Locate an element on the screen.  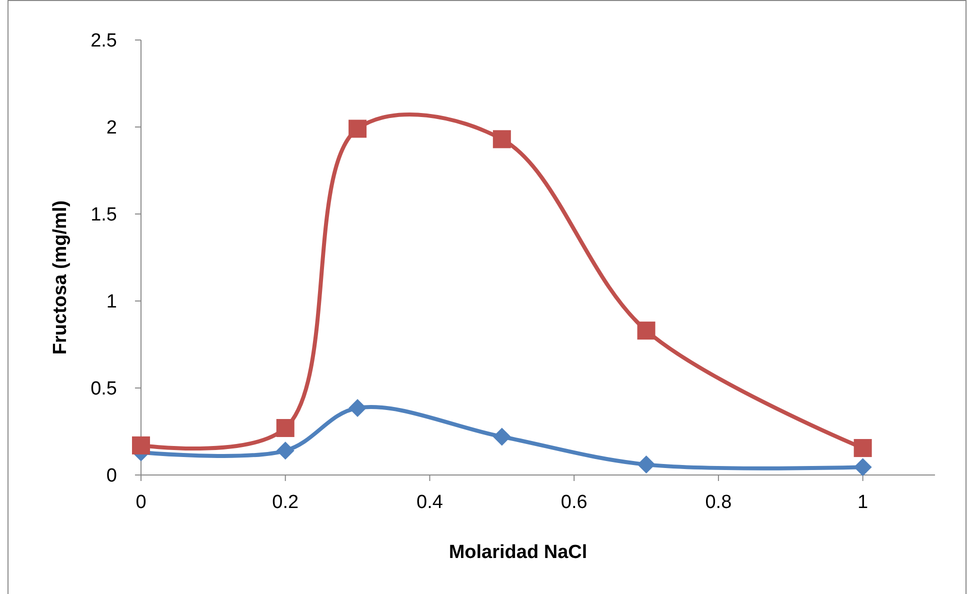
x-tick-label: 0 is located at coordinates (141, 502).